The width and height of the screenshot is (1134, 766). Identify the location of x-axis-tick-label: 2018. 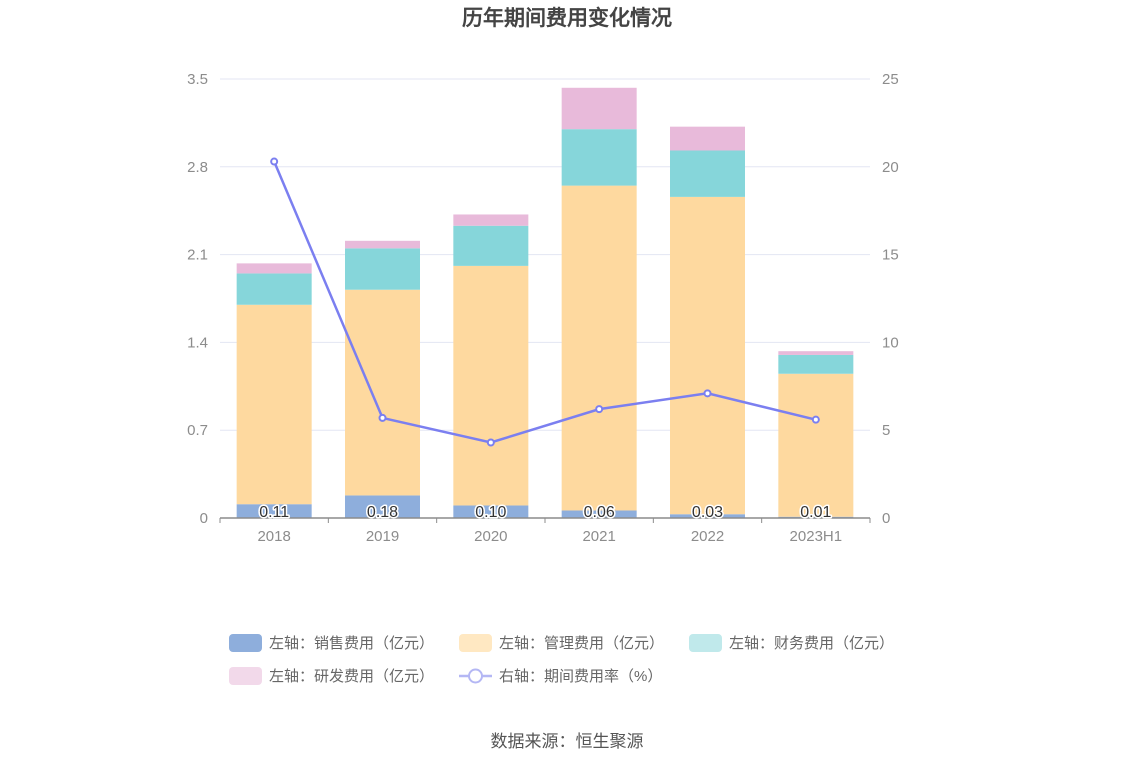
(273, 536).